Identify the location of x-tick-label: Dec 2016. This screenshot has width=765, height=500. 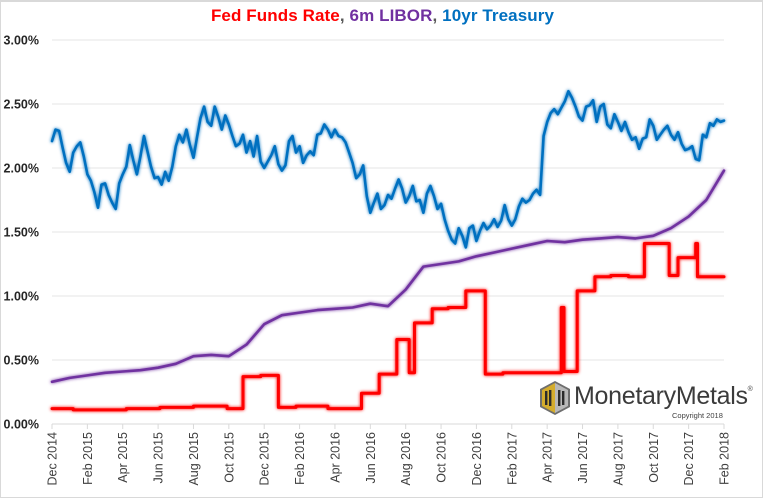
(477, 459).